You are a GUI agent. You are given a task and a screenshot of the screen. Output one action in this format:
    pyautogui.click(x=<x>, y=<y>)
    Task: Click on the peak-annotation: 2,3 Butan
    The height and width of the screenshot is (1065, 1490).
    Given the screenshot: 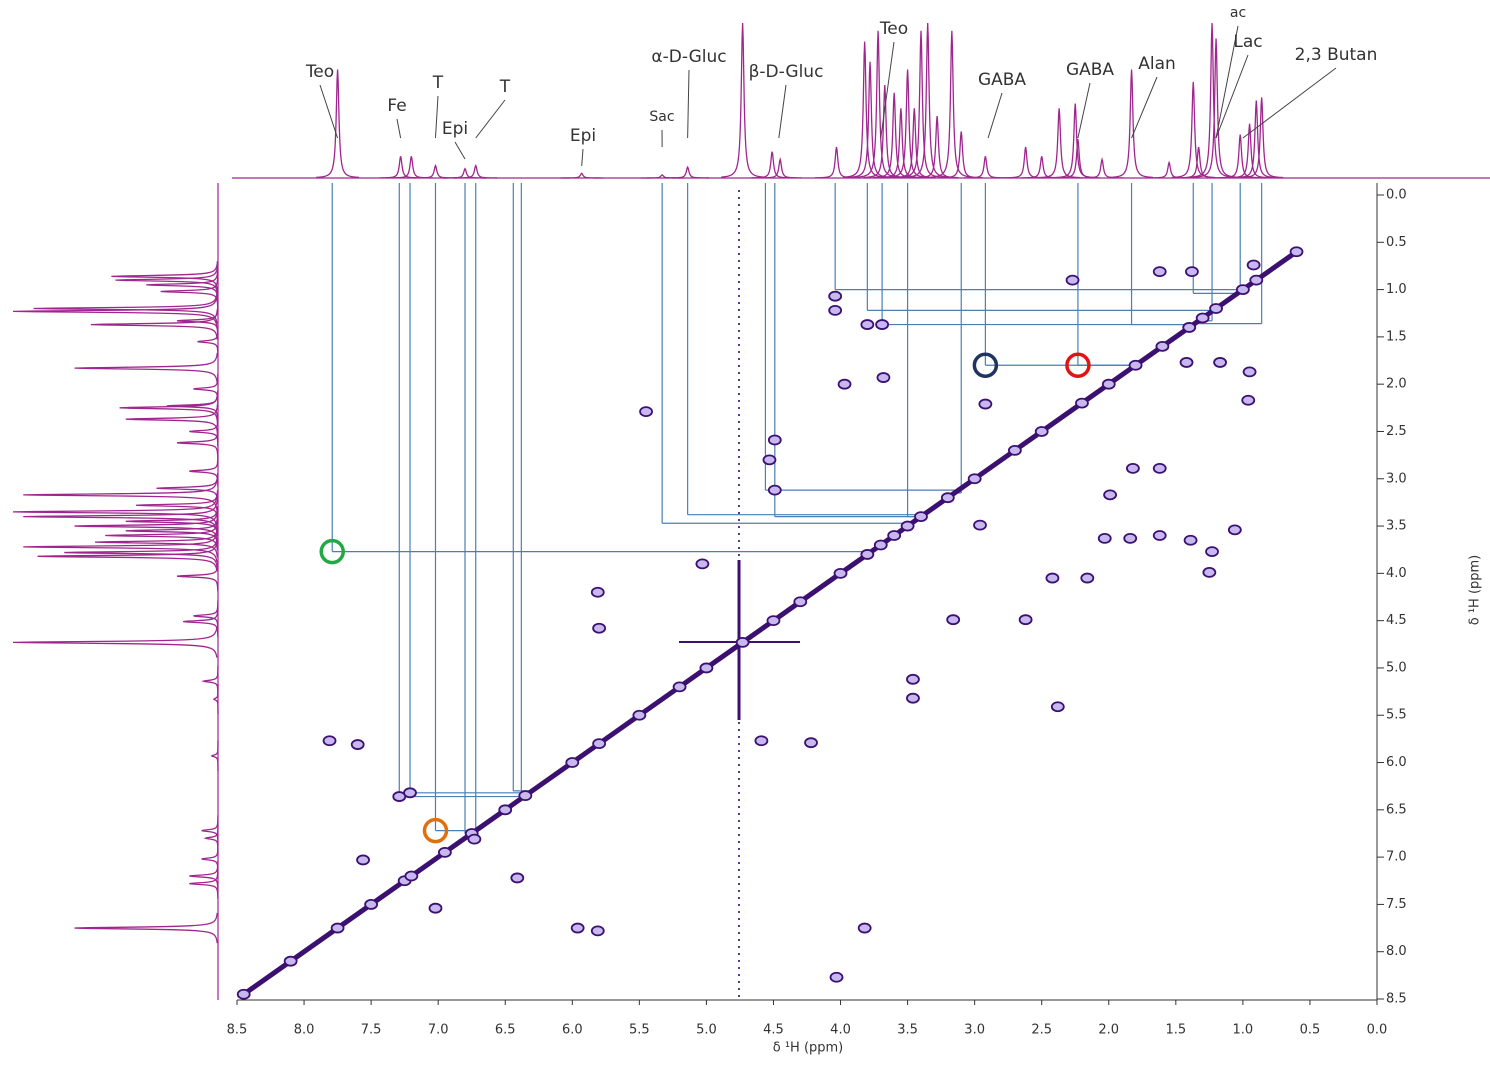 What is the action you would take?
    pyautogui.click(x=1336, y=55)
    